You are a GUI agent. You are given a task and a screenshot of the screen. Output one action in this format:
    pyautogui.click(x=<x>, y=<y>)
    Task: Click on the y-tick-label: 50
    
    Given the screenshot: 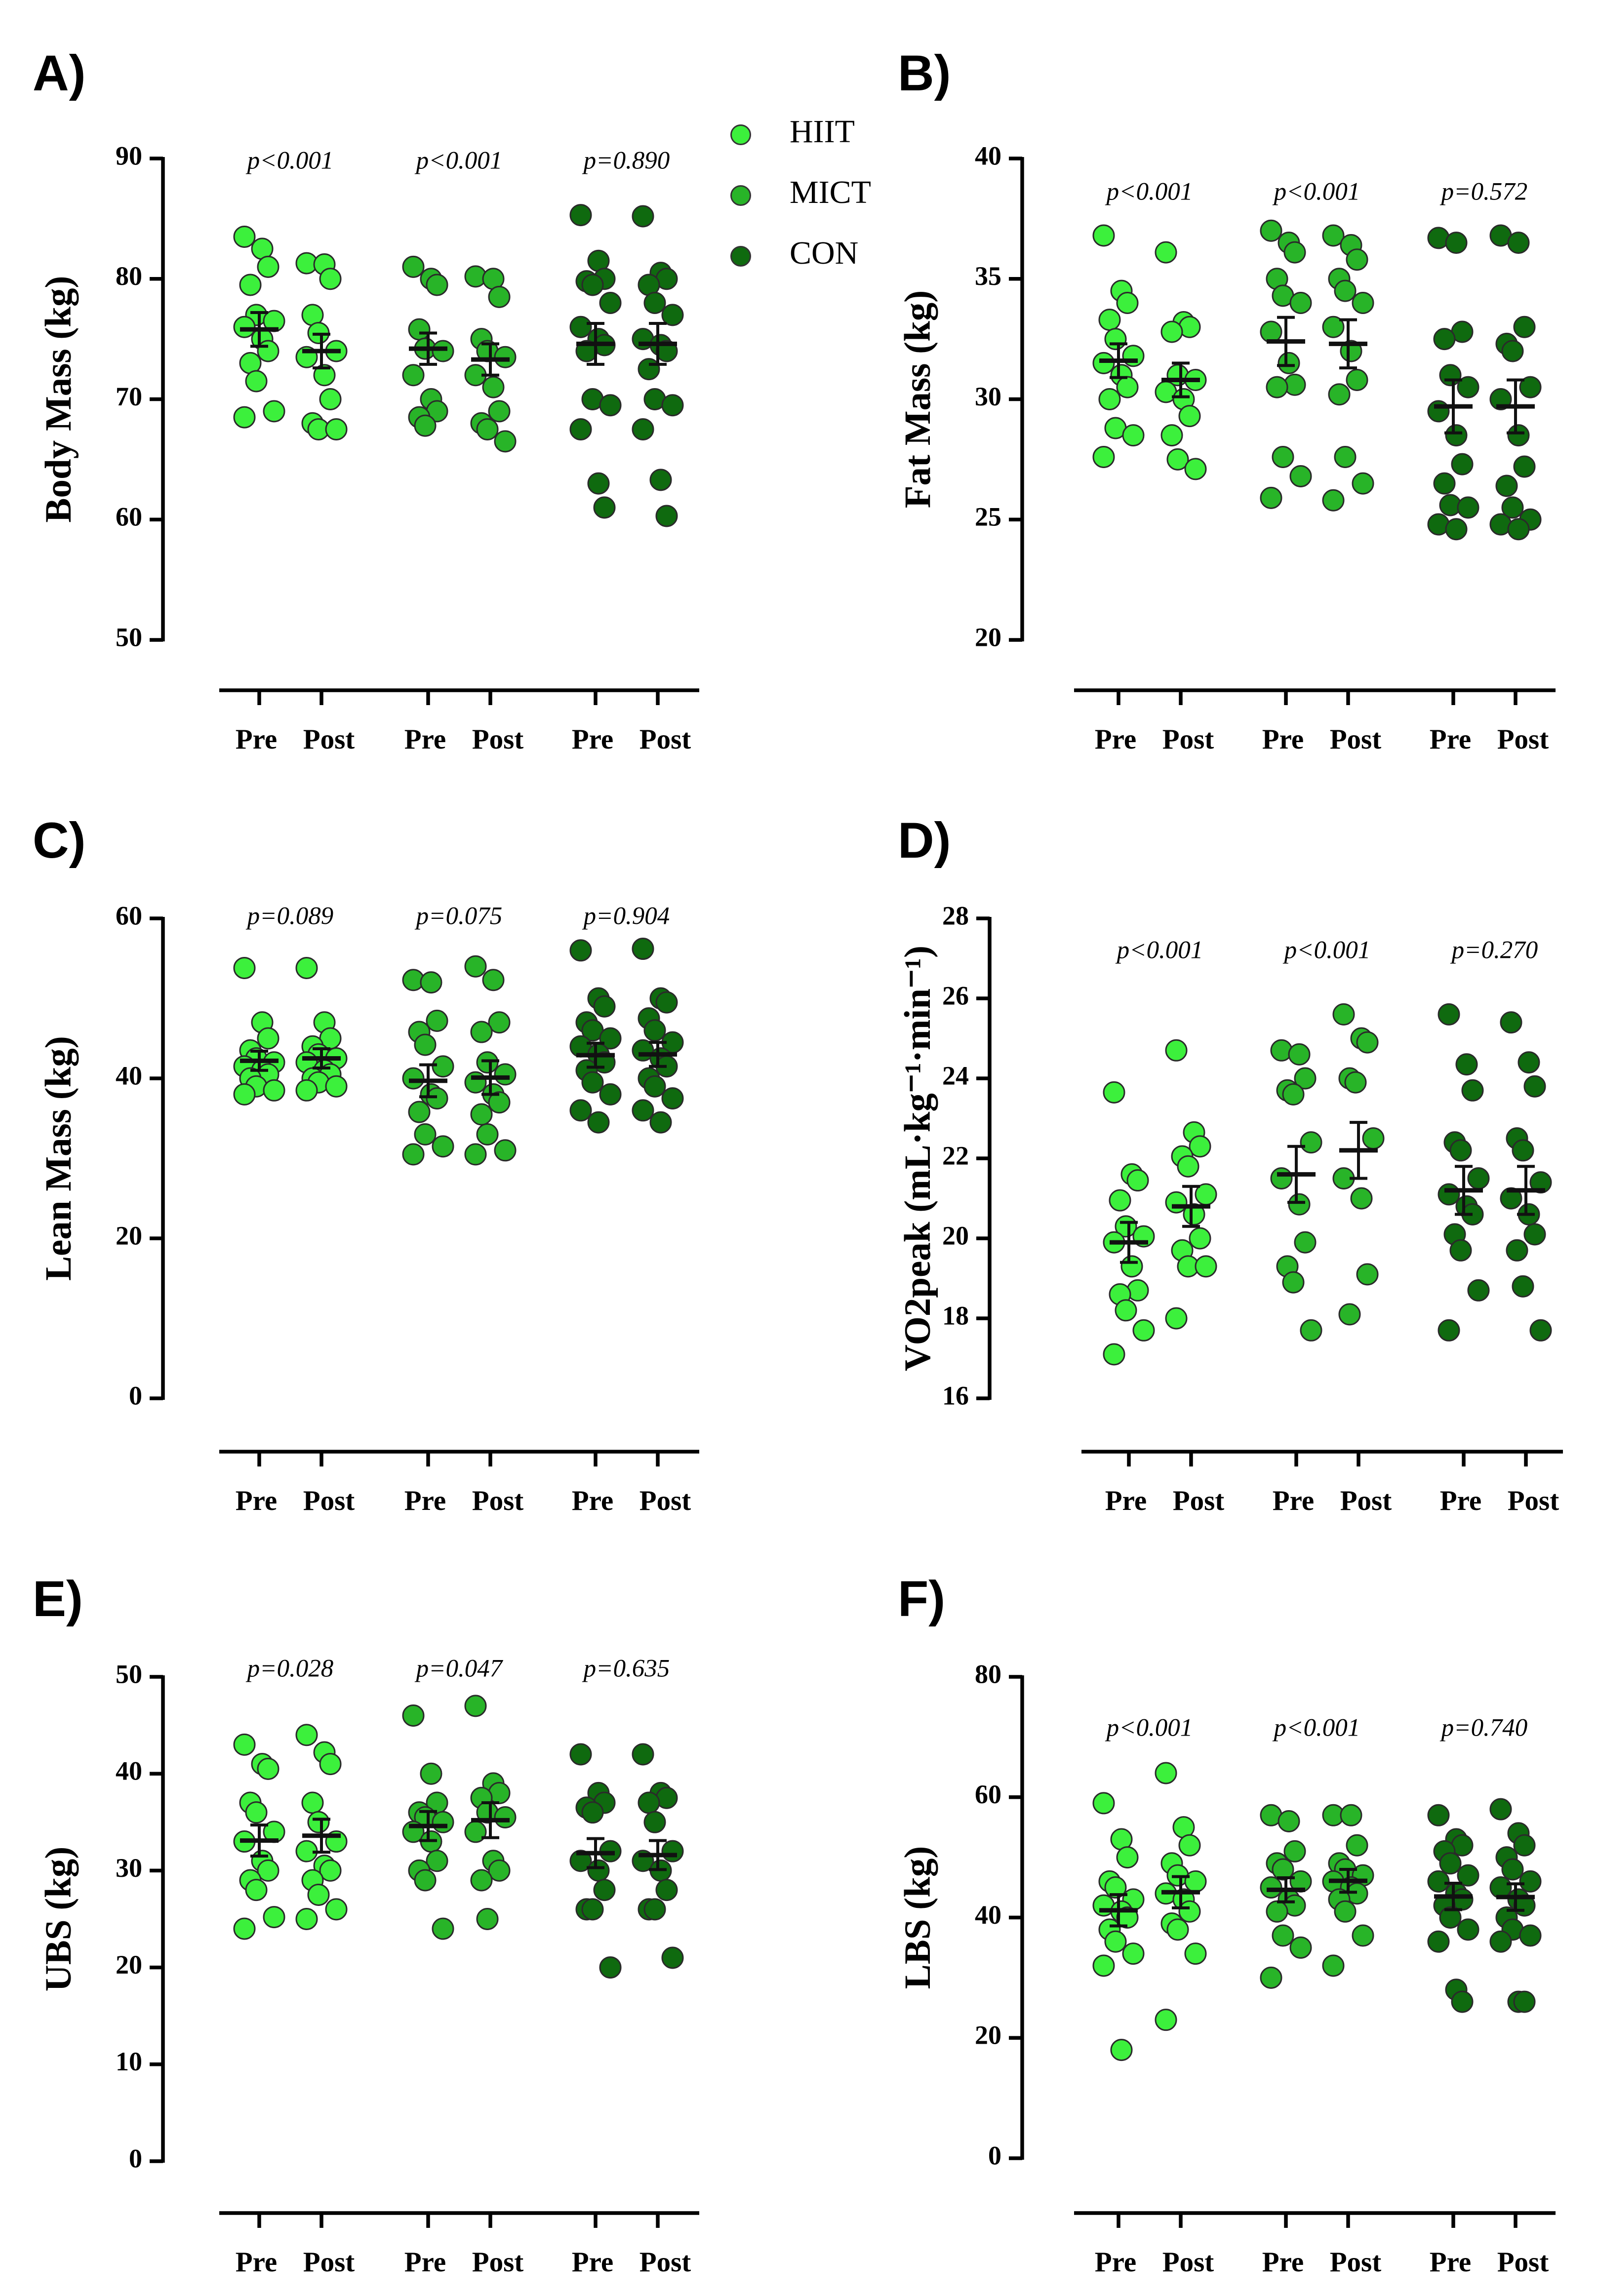 What is the action you would take?
    pyautogui.click(x=129, y=1674)
    